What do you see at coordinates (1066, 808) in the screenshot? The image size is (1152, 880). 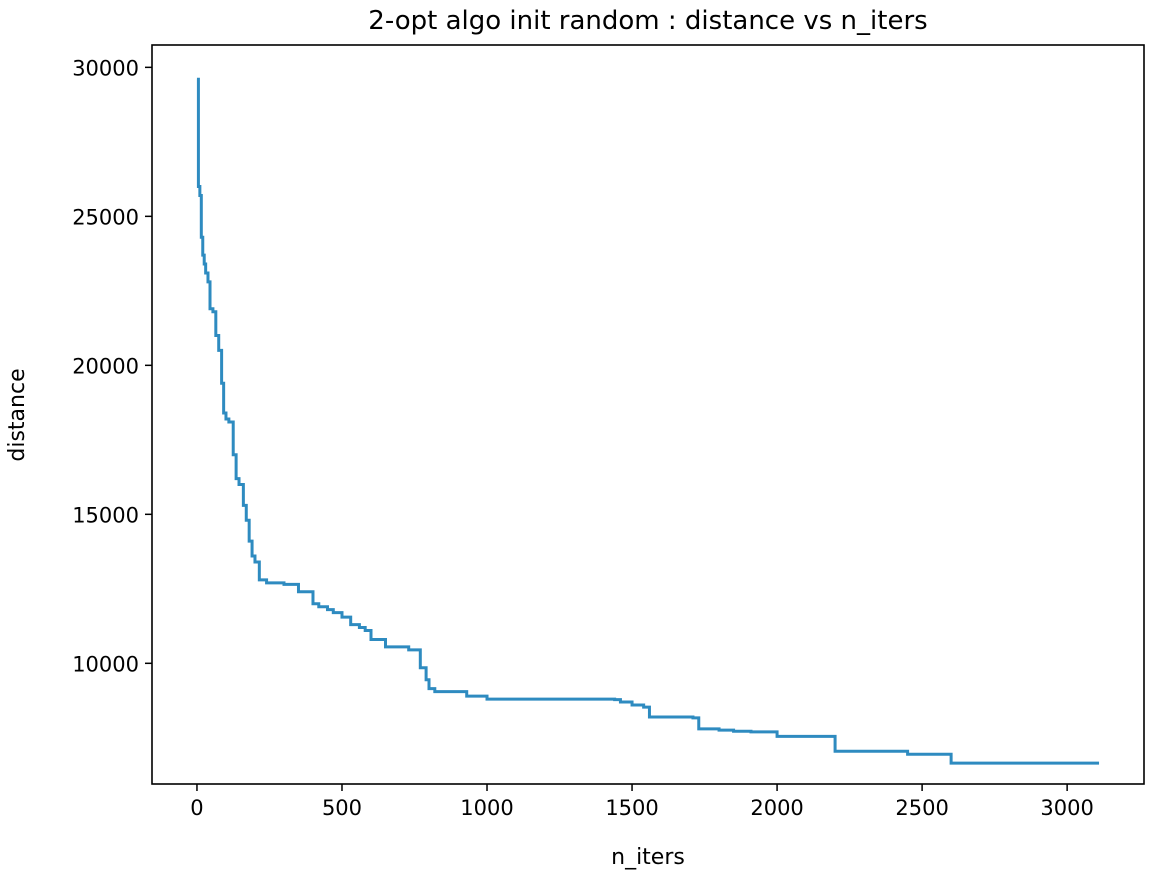 I see `x-tick-label: 3000` at bounding box center [1066, 808].